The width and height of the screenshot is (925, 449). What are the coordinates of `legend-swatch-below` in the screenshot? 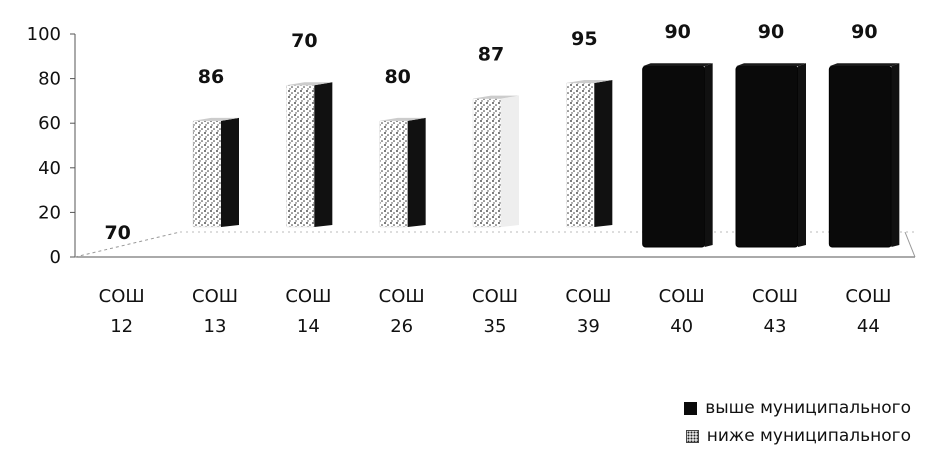 It's located at (692, 436).